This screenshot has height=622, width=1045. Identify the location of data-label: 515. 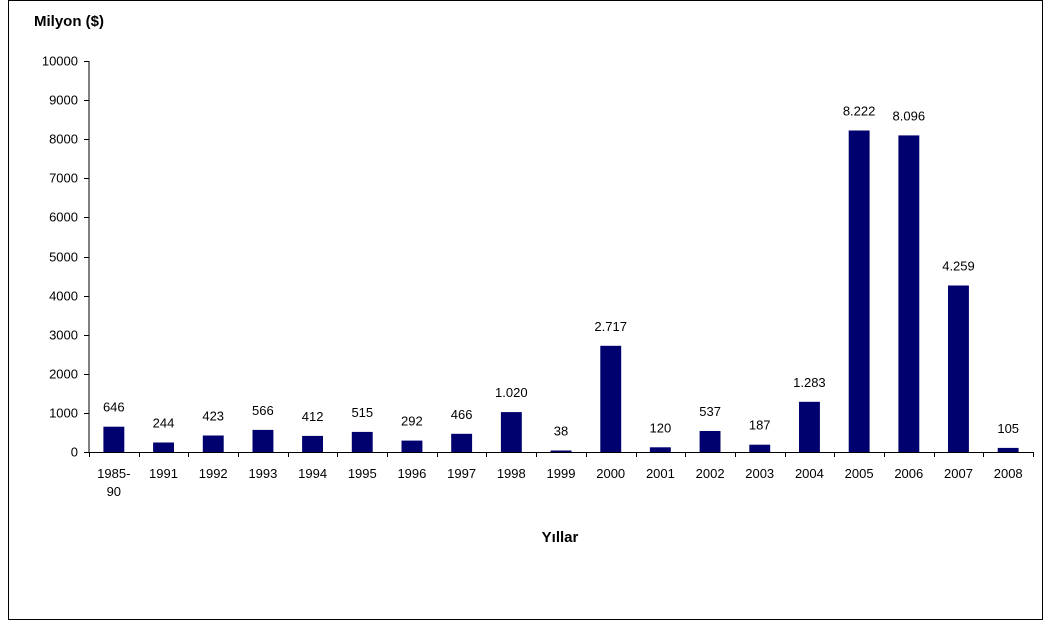
(362, 412).